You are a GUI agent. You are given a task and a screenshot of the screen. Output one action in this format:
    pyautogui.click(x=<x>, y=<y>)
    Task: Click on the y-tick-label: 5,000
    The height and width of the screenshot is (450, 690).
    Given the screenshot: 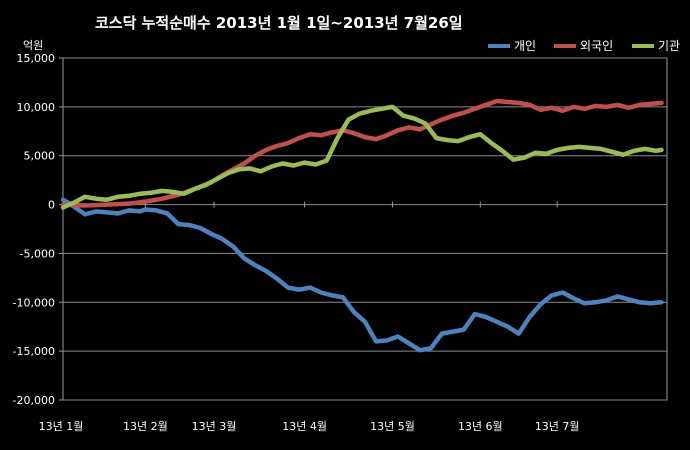 What is the action you would take?
    pyautogui.click(x=40, y=156)
    